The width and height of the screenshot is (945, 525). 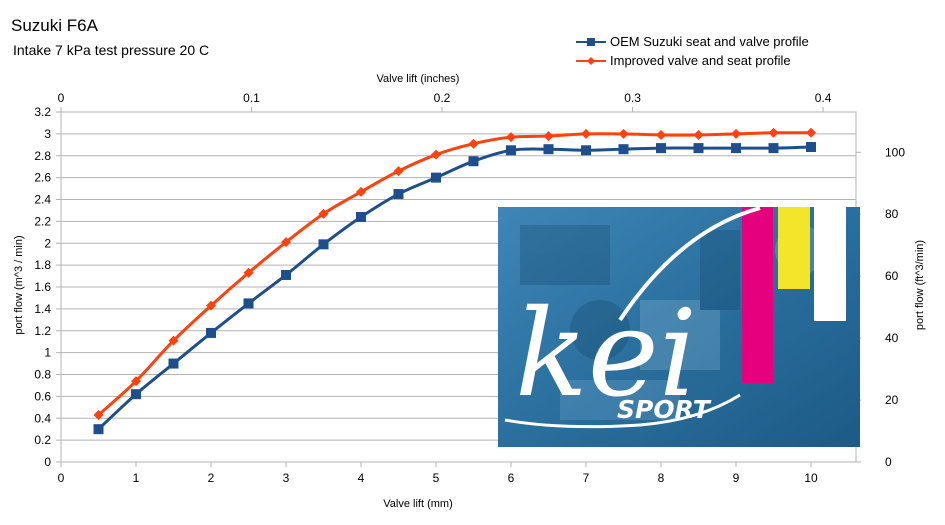 I want to click on y2-tick-label: 80, so click(x=892, y=214).